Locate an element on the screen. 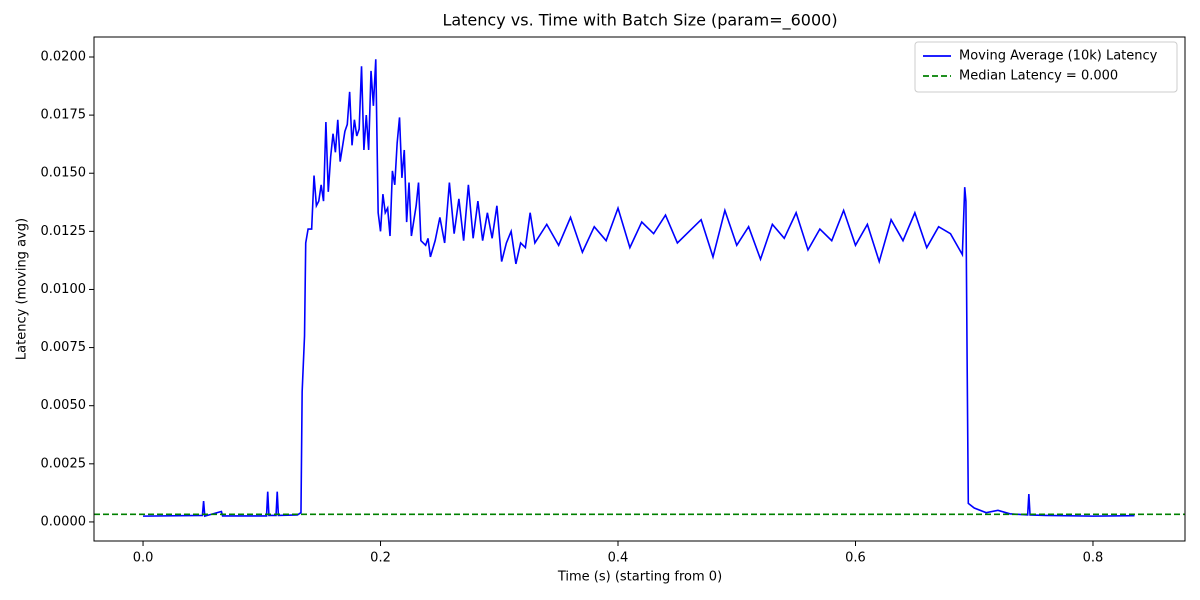 This screenshot has width=1200, height=600. x-tick-label: 0.0 is located at coordinates (143, 558).